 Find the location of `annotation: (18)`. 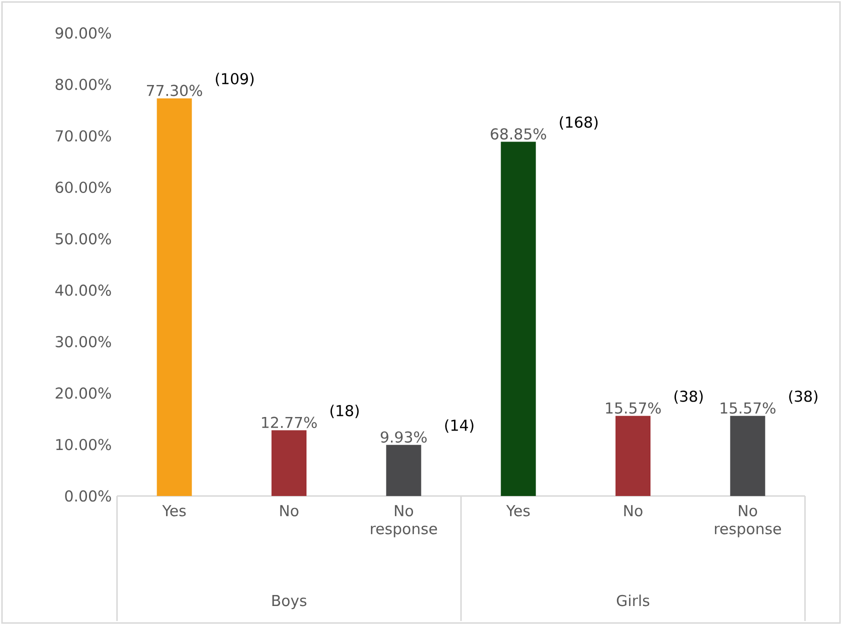

annotation: (18) is located at coordinates (344, 411).